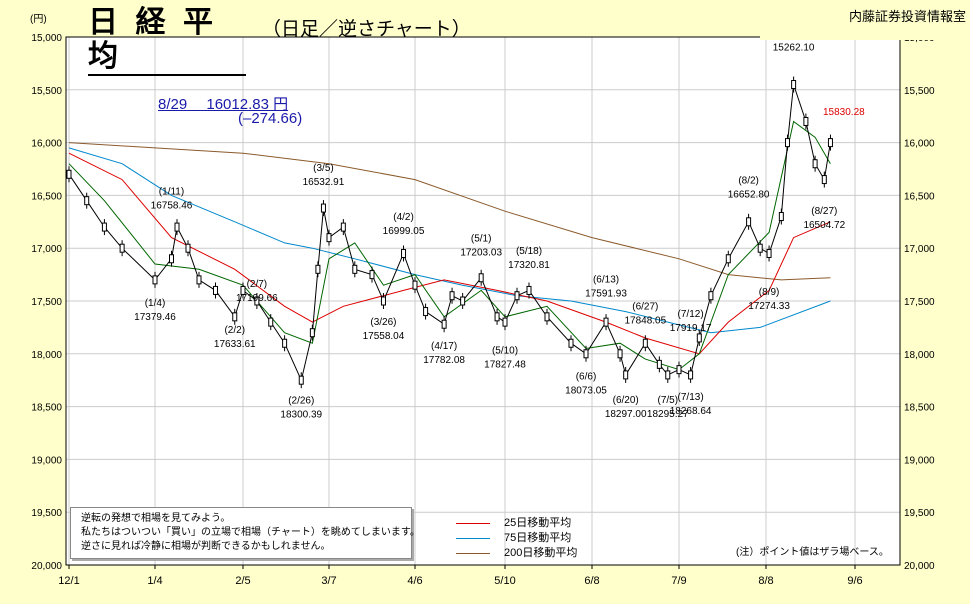 This screenshot has height=604, width=970. Describe the element at coordinates (301, 414) in the screenshot. I see `point-label-value: 18300.39` at that location.